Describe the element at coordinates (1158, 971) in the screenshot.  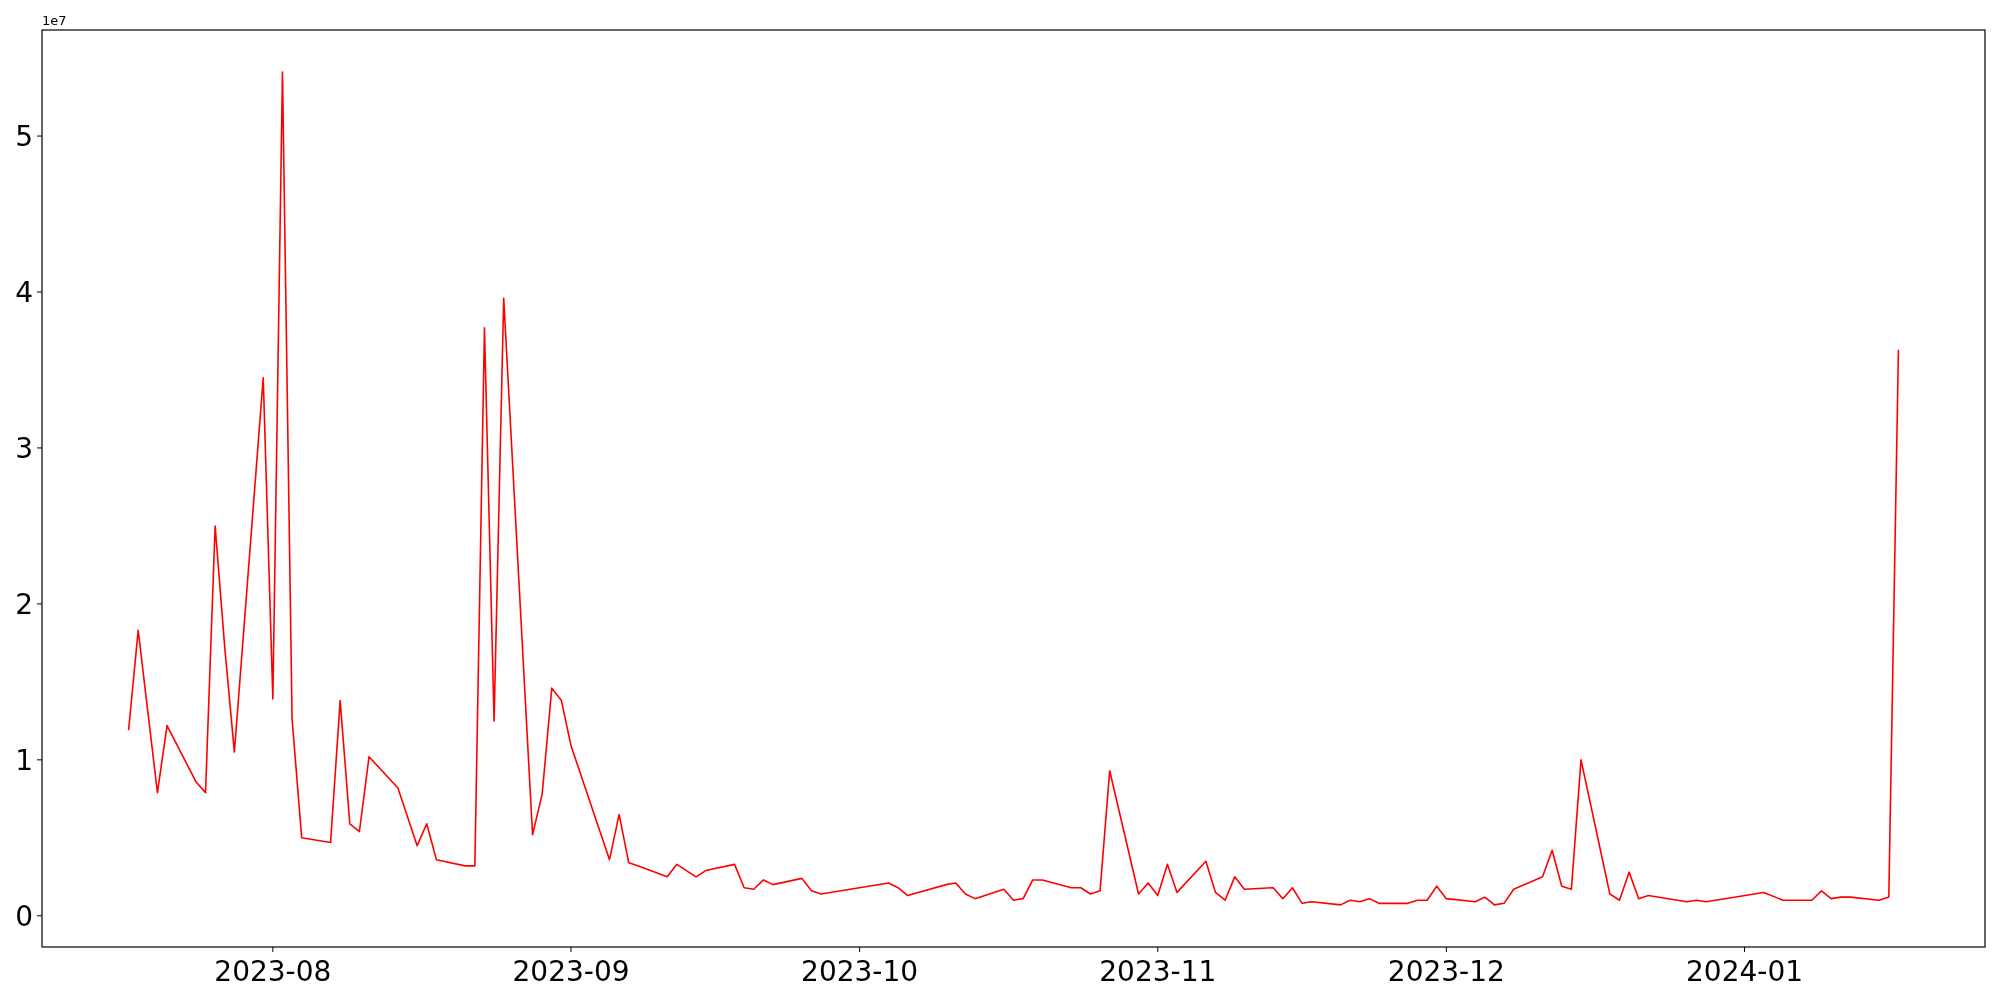
I see `x-tick-label: 2023-11` at that location.